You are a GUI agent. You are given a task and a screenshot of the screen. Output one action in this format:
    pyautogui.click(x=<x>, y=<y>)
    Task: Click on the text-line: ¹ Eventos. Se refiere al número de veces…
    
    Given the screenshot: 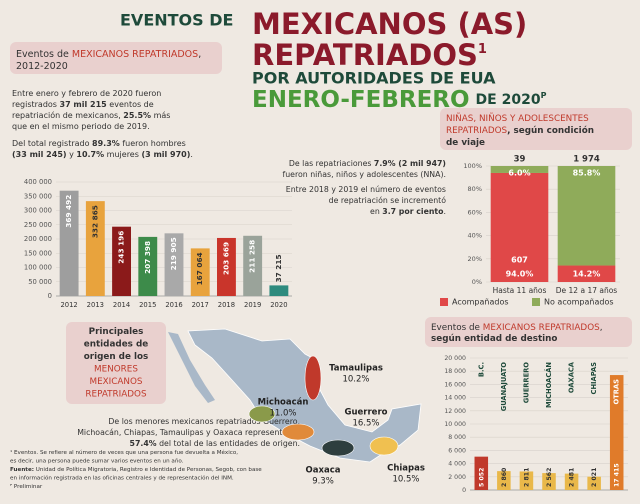 What is the action you would take?
    pyautogui.click(x=124, y=452)
    